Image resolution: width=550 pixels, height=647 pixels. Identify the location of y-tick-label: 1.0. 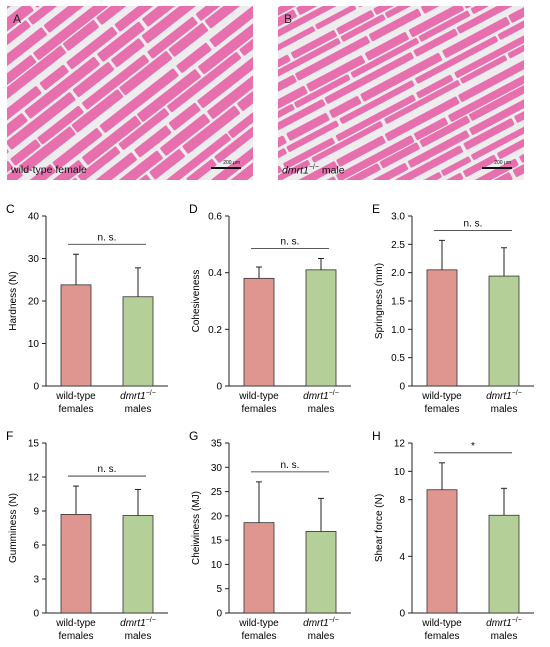
(398, 330).